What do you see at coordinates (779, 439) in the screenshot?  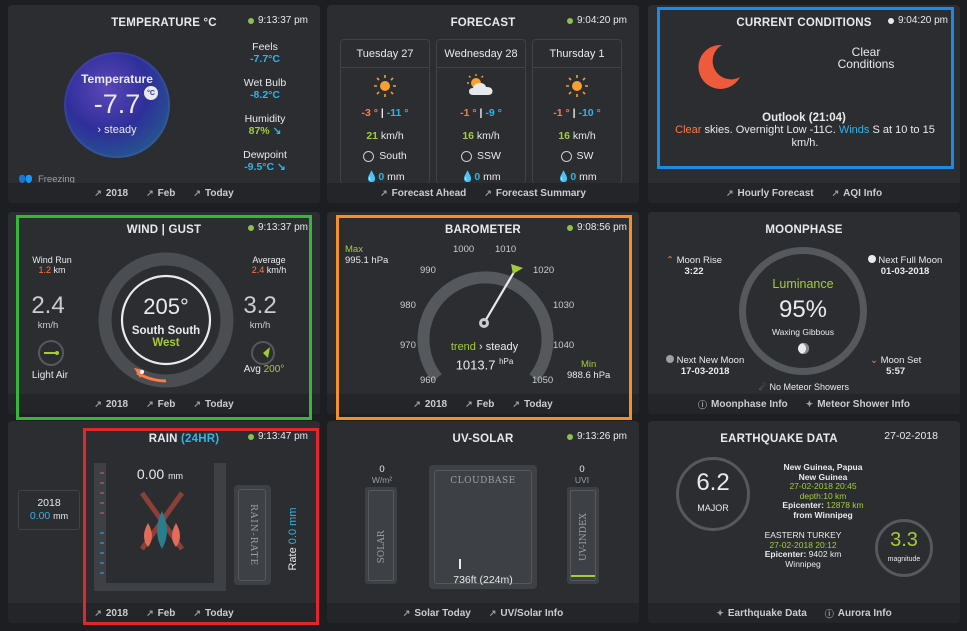 I see `panel-title: EARTHQUAKE DATA` at bounding box center [779, 439].